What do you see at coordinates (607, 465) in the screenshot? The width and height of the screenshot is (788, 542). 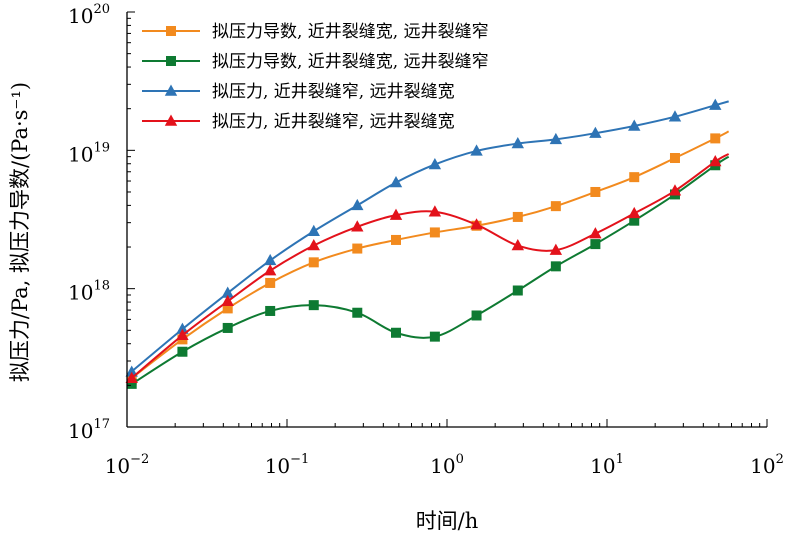 I see `x-tick-label: 10¹` at bounding box center [607, 465].